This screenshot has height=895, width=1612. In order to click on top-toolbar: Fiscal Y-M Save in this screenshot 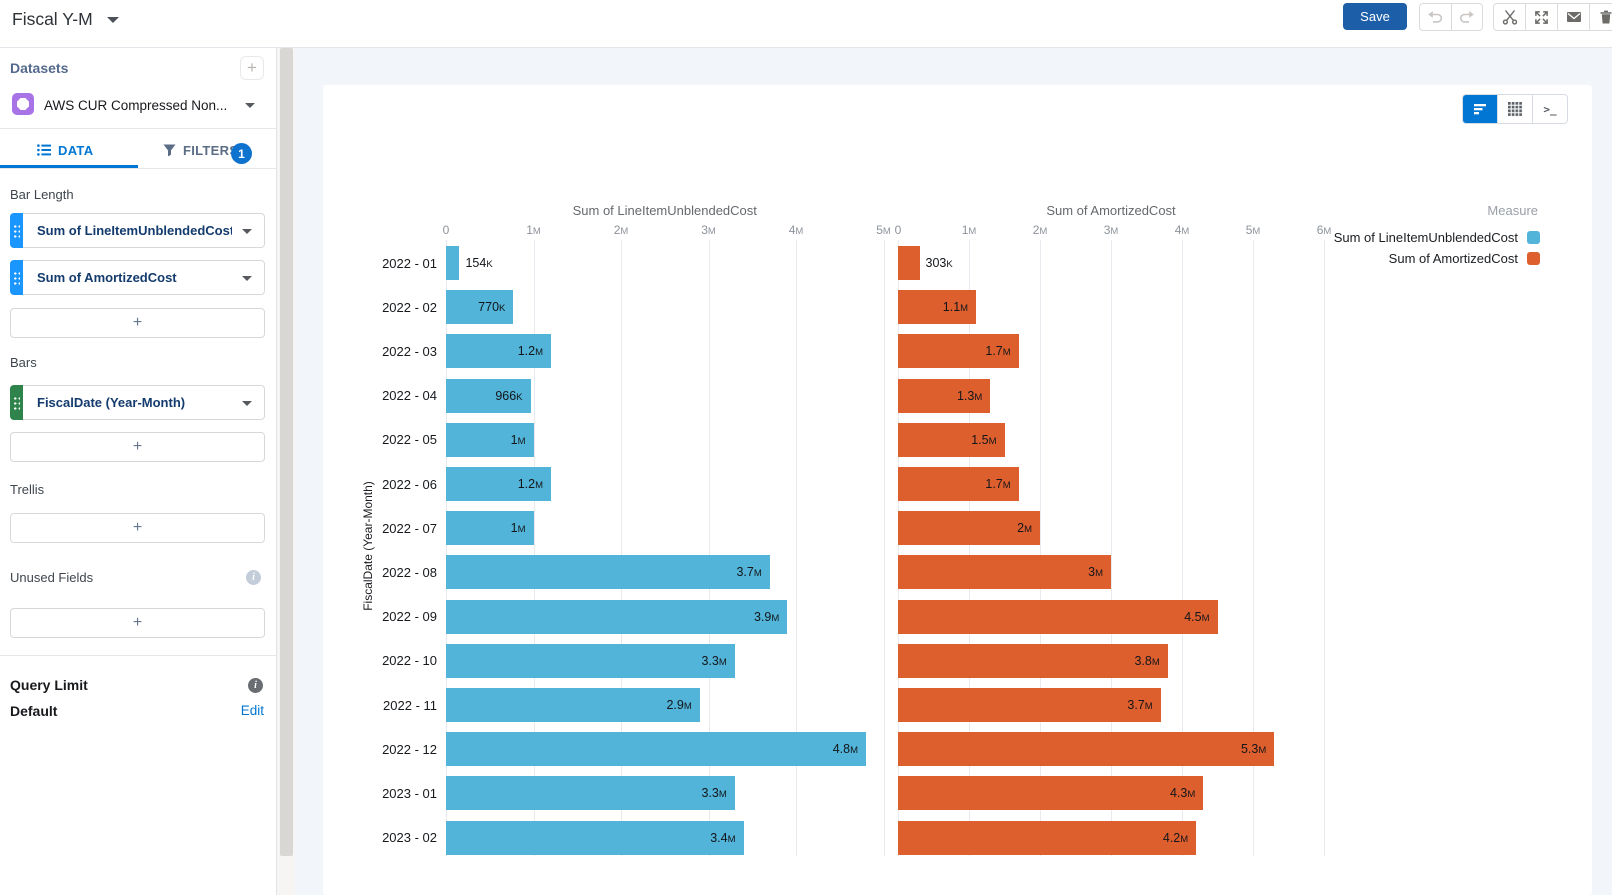, I will do `click(806, 24)`.